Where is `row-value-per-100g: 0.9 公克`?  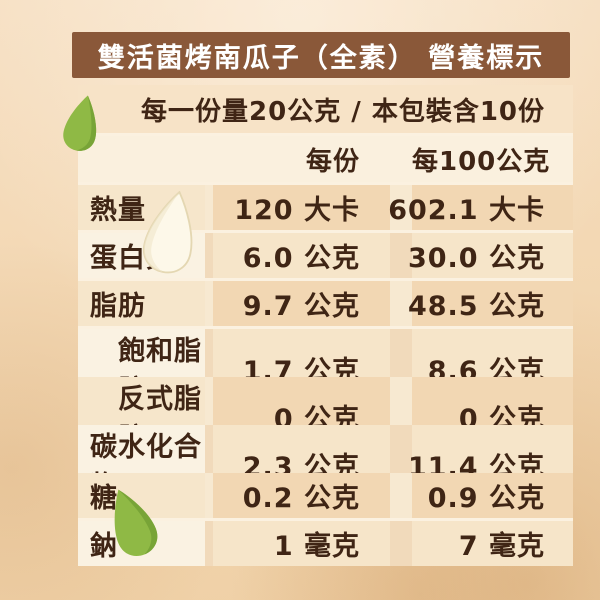 row-value-per-100g: 0.9 公克 is located at coordinates (492, 495).